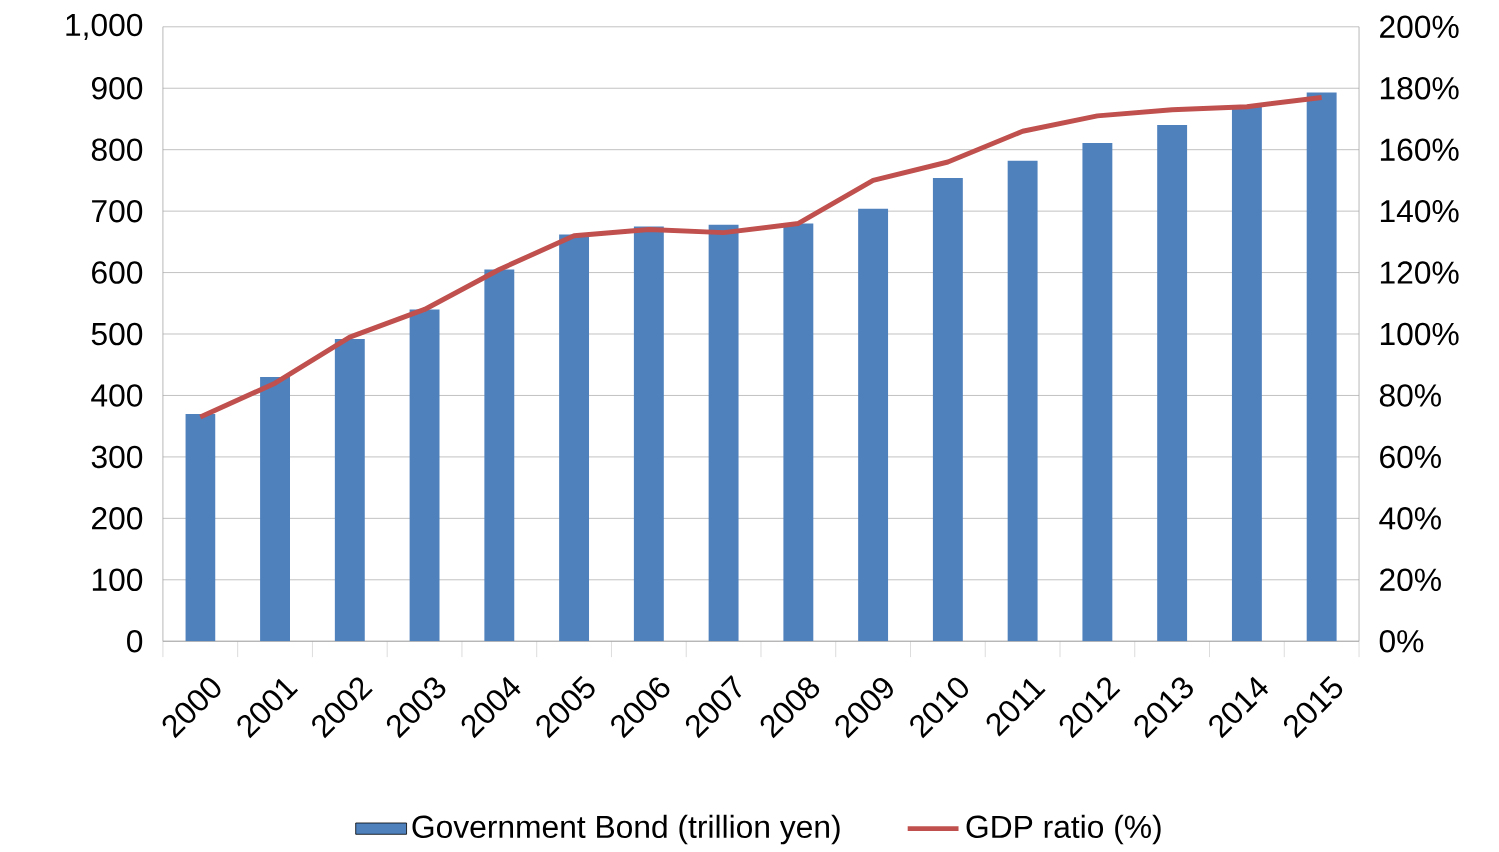 This screenshot has height=852, width=1499. Describe the element at coordinates (117, 518) in the screenshot. I see `y-tick-label: 200` at that location.